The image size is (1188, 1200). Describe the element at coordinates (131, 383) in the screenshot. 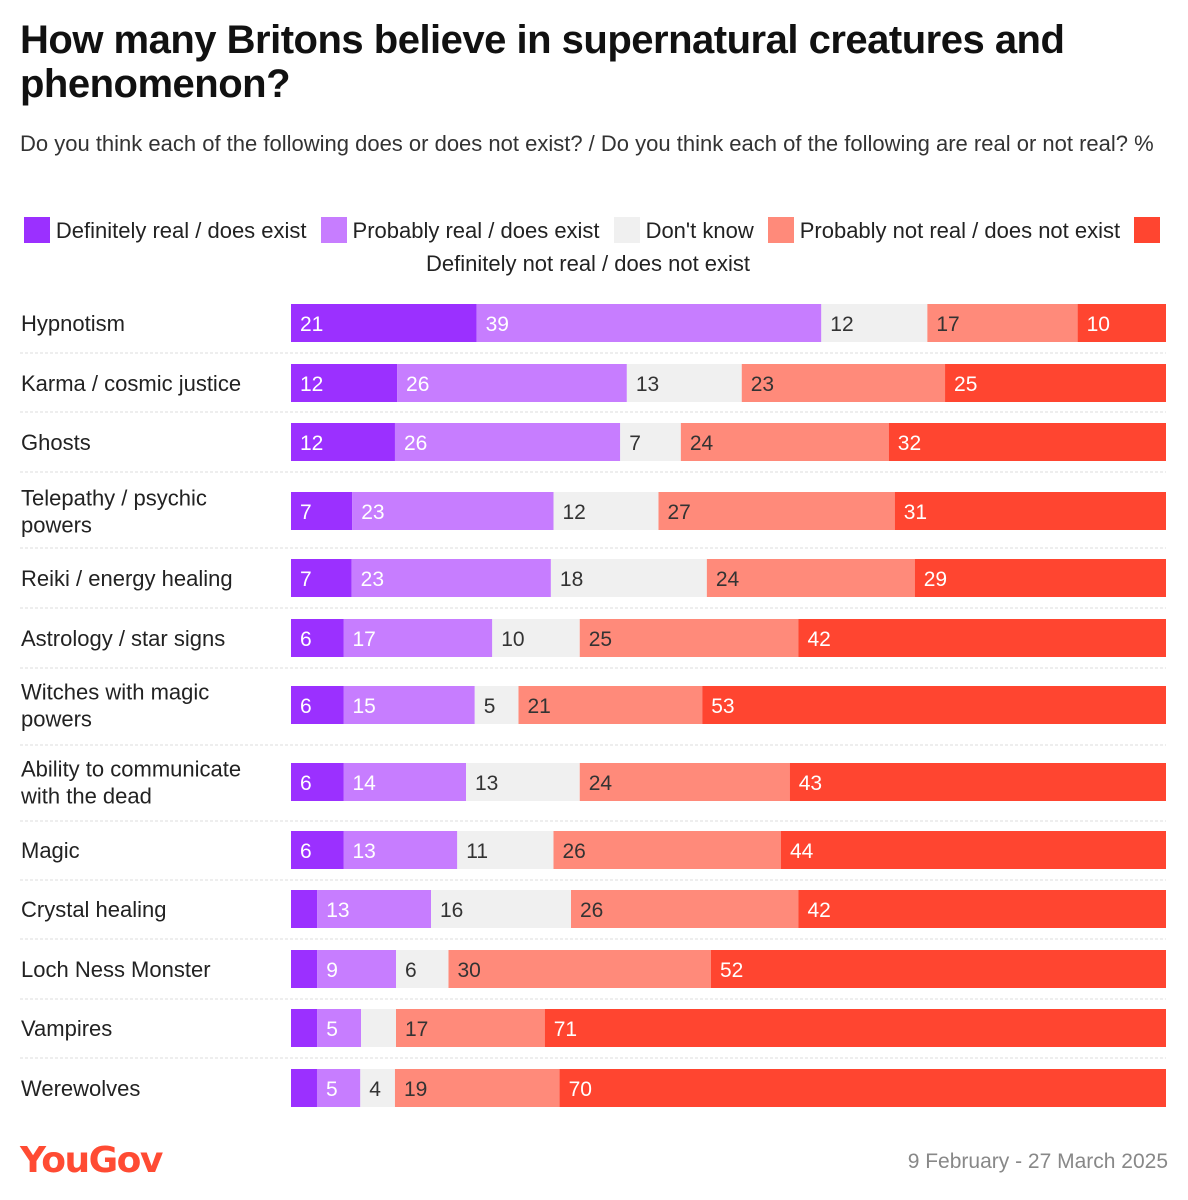

I see `category-label: Karma / cosmic justice` at that location.